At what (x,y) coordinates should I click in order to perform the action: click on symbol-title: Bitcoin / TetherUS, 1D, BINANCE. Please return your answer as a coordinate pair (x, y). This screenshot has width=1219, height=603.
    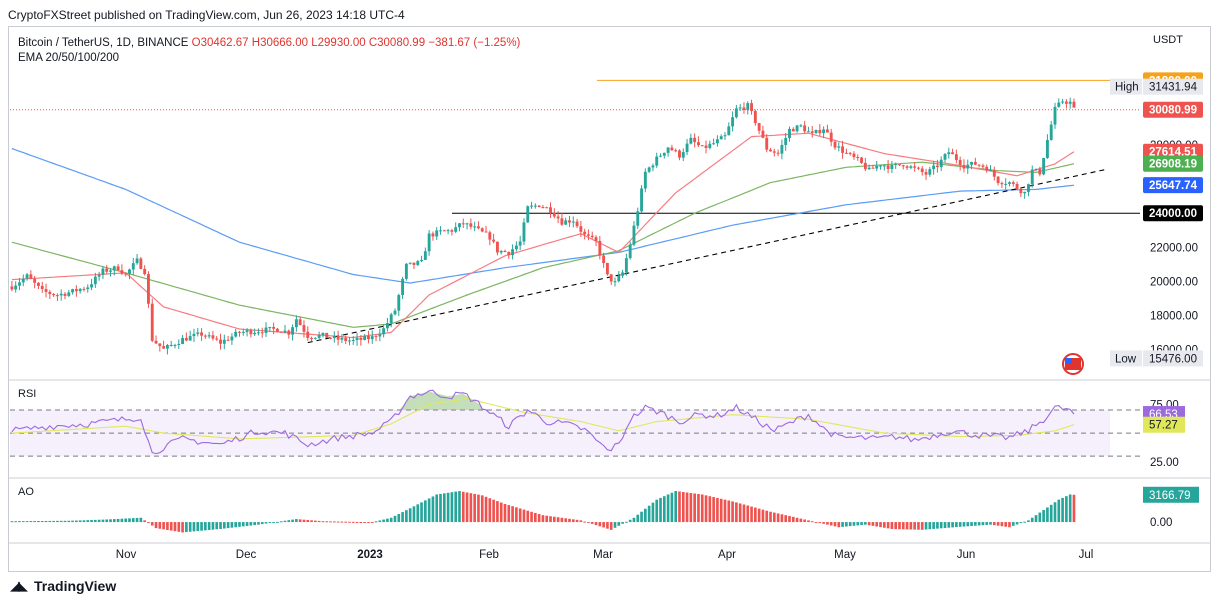
    Looking at the image, I should click on (103, 43).